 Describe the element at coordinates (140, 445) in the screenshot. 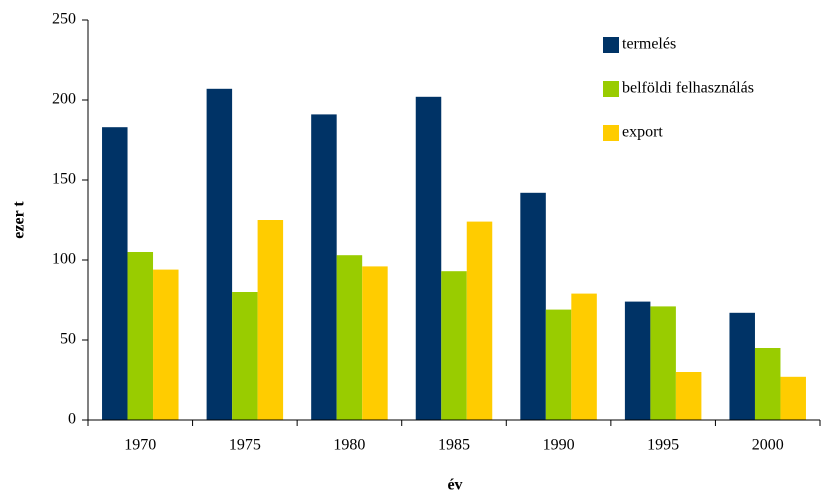

I see `x-tick-label: 1970` at that location.